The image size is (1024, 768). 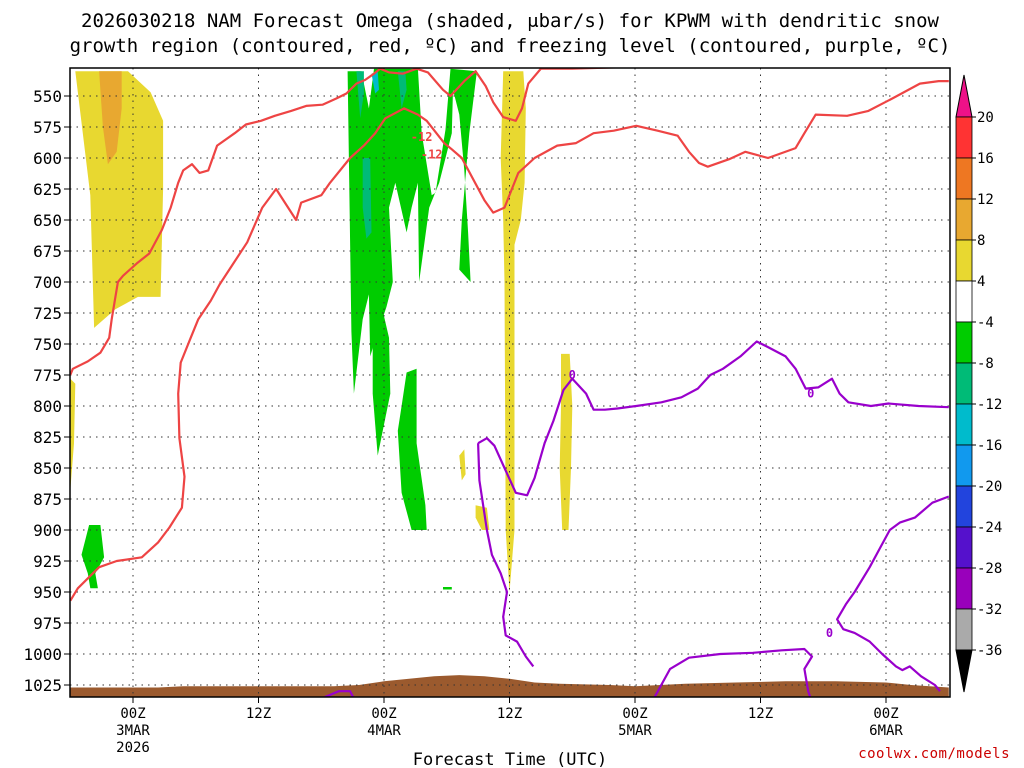 What do you see at coordinates (989, 405) in the screenshot?
I see `colorbar-label-7: -12` at bounding box center [989, 405].